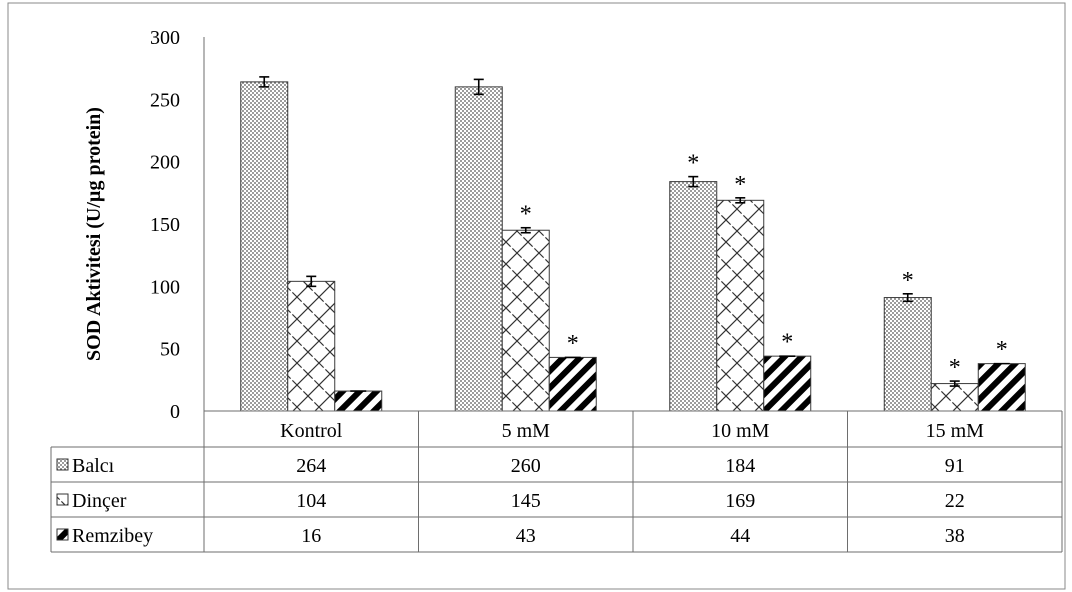 This screenshot has height=592, width=1072. Describe the element at coordinates (955, 431) in the screenshot. I see `category-label: 15 mM` at that location.